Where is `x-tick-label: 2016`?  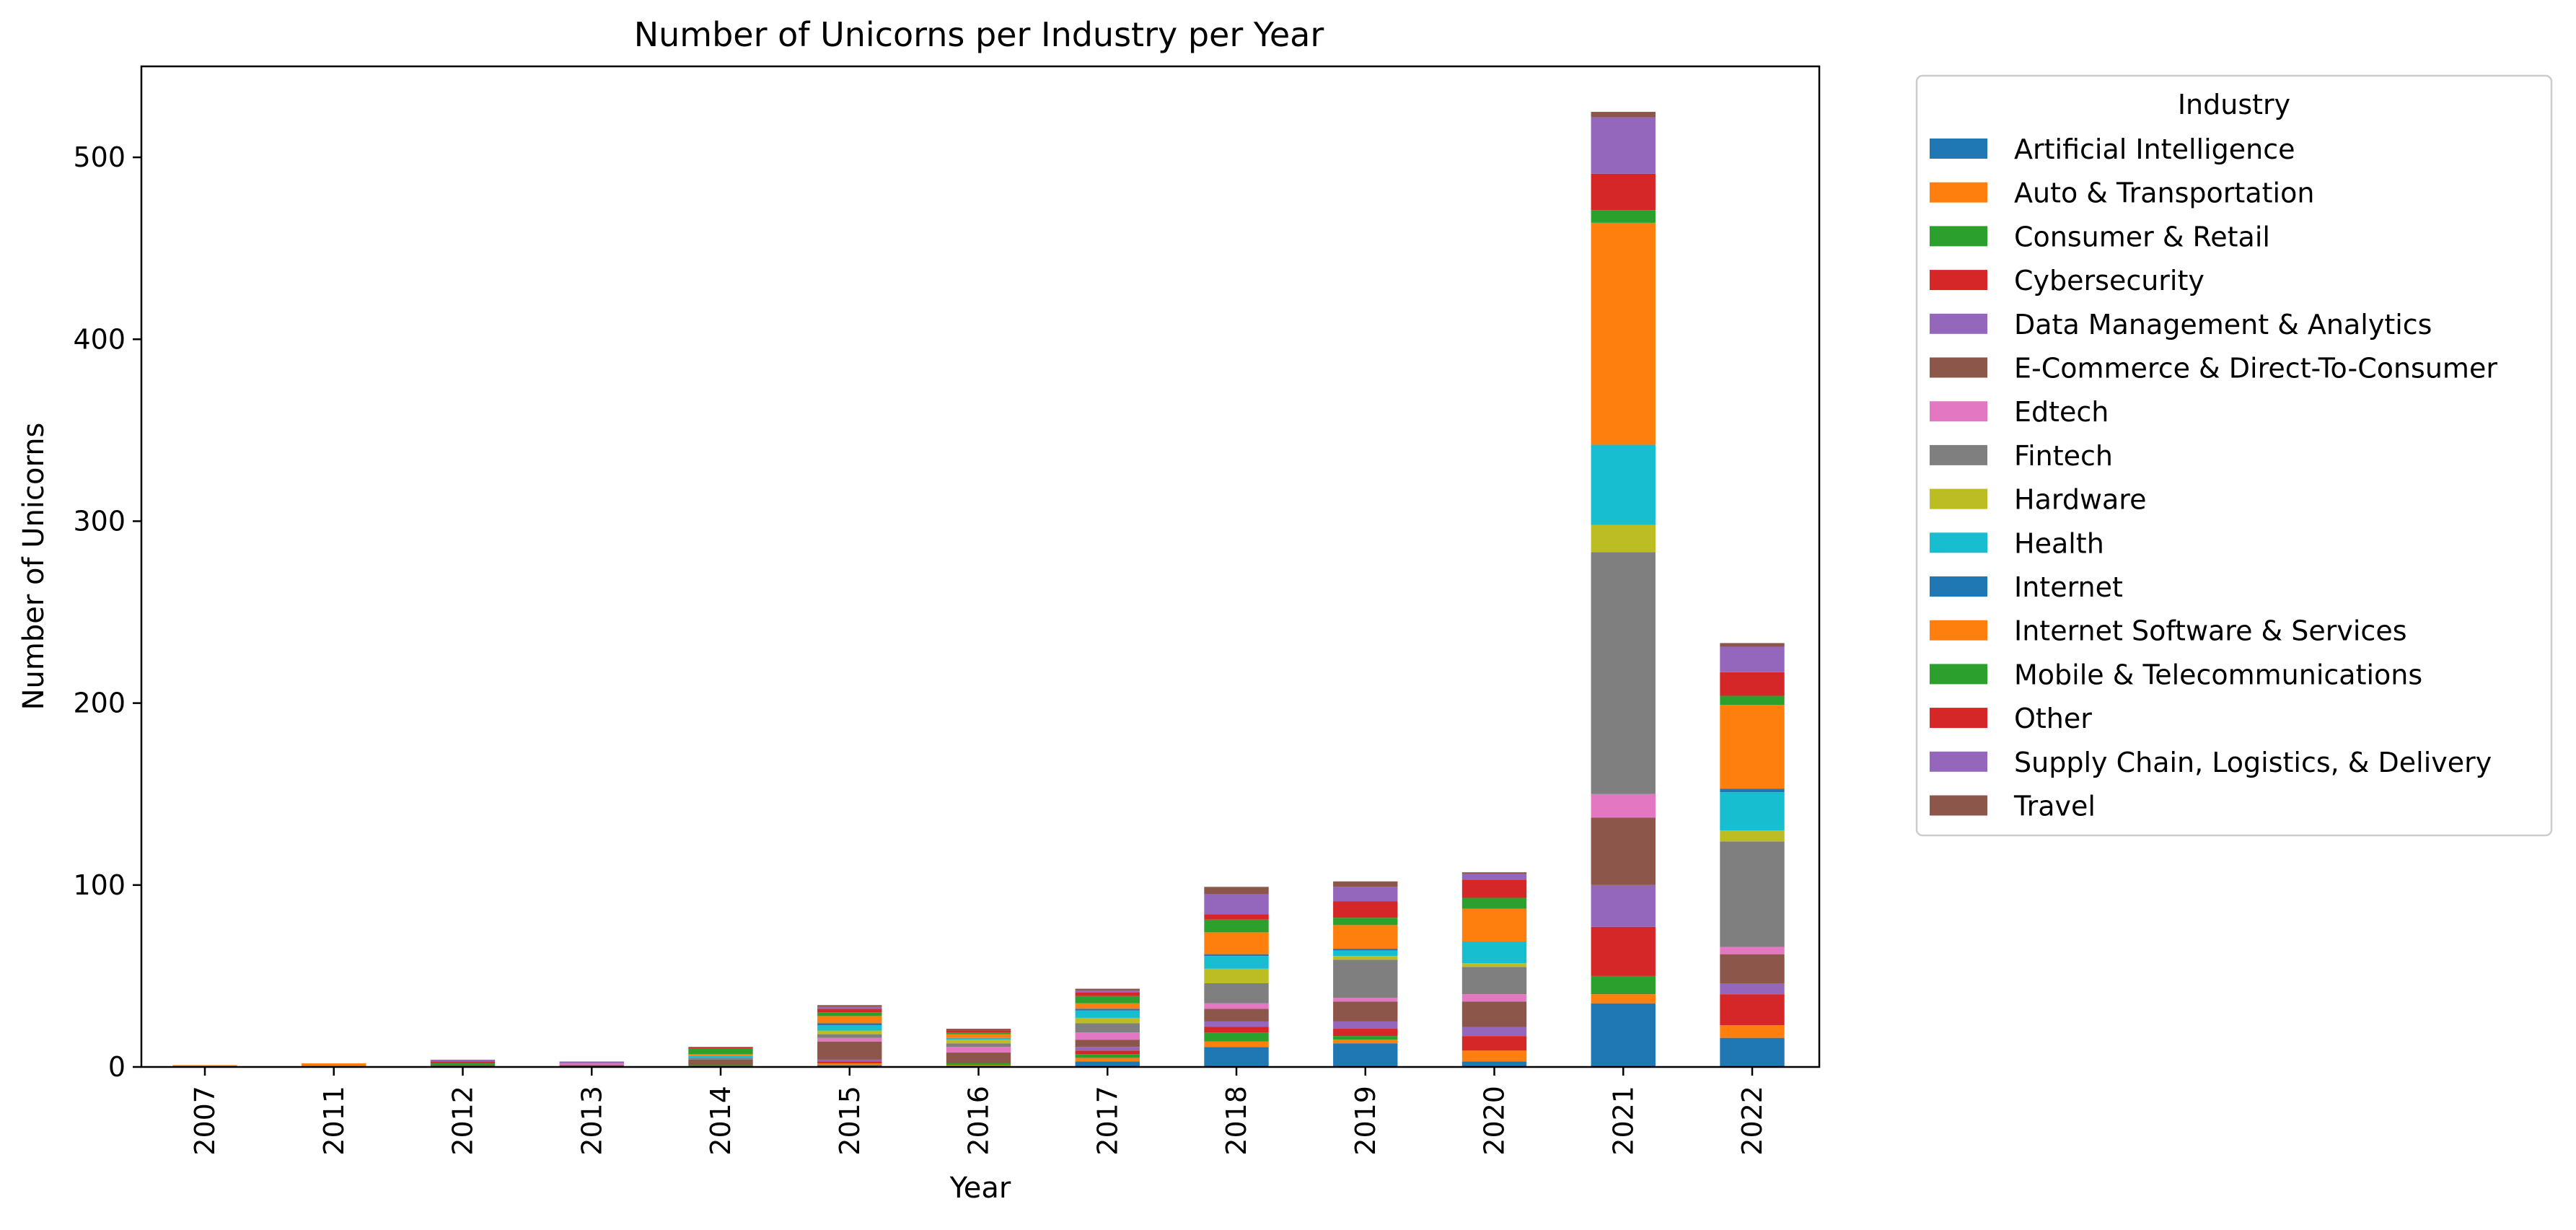
x-tick-label: 2016 is located at coordinates (979, 1121).